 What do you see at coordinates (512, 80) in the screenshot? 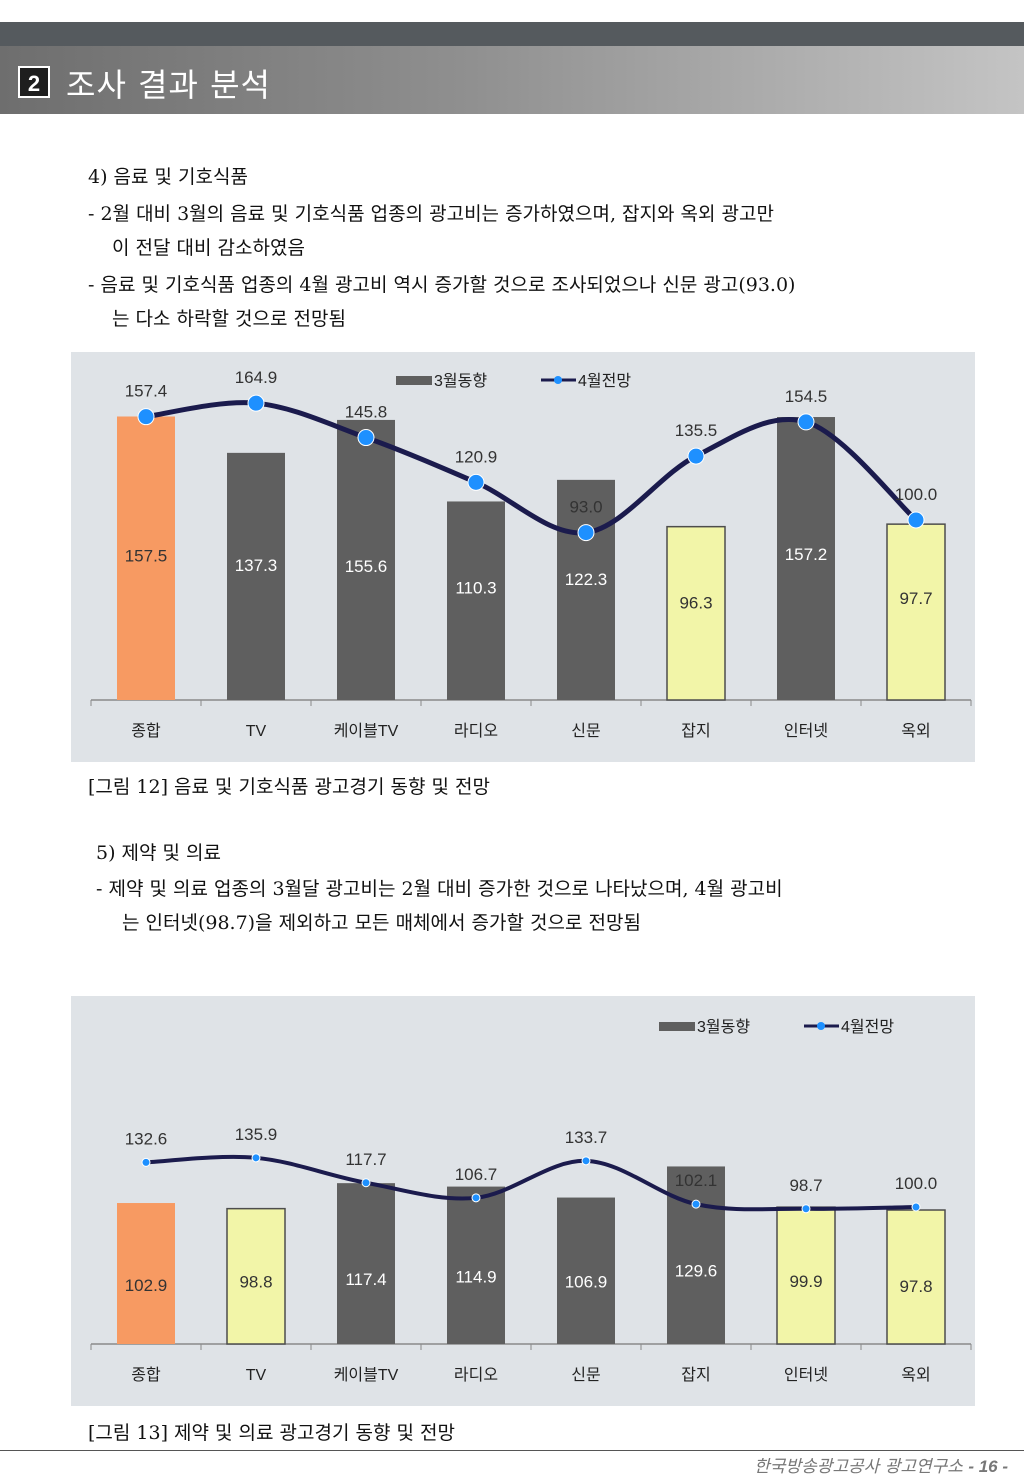
I see `section-header` at bounding box center [512, 80].